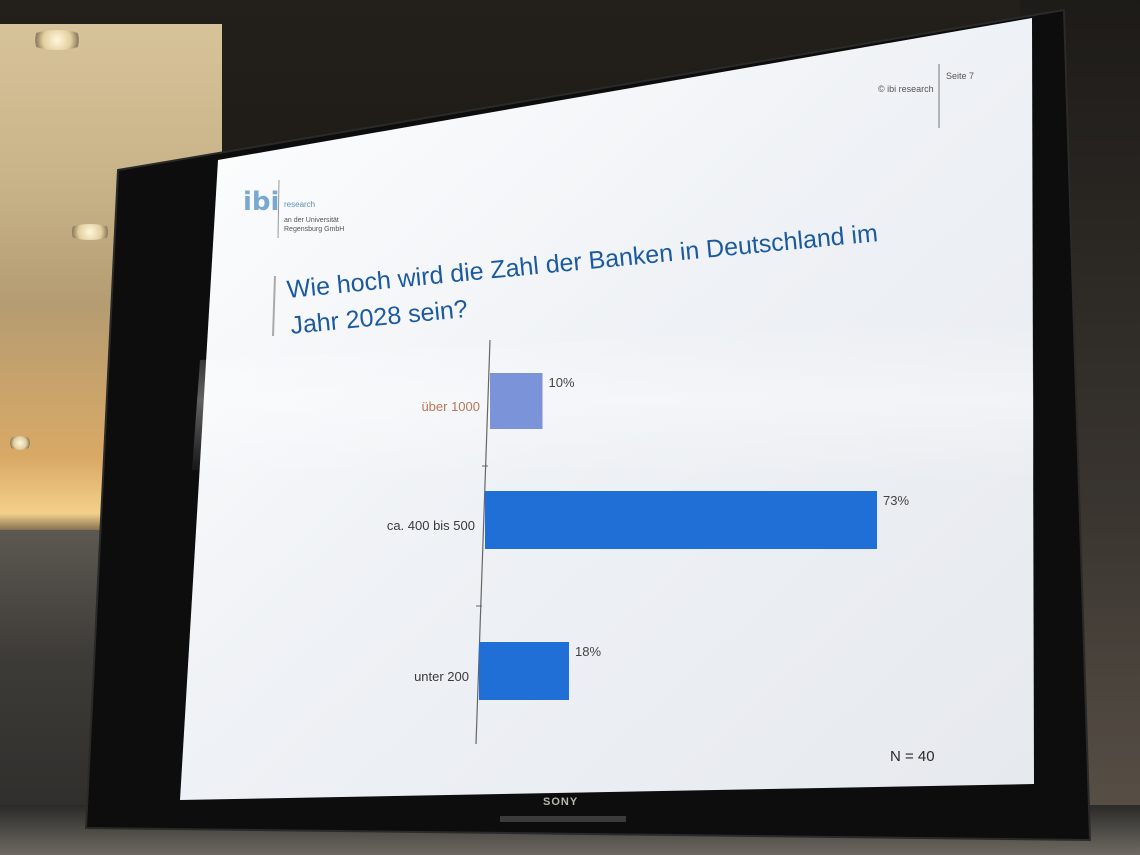 The height and width of the screenshot is (855, 1140). What do you see at coordinates (563, 819) in the screenshot?
I see `monitor-base-strip` at bounding box center [563, 819].